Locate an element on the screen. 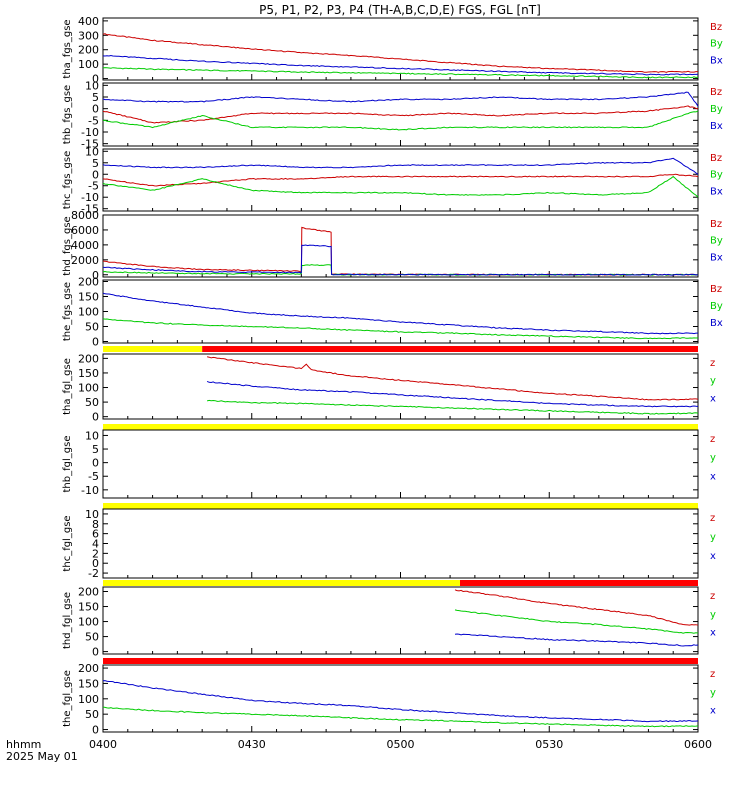 Image resolution: width=750 pixels, height=800 pixels. date-label: 2025 May 01 is located at coordinates (42, 756).